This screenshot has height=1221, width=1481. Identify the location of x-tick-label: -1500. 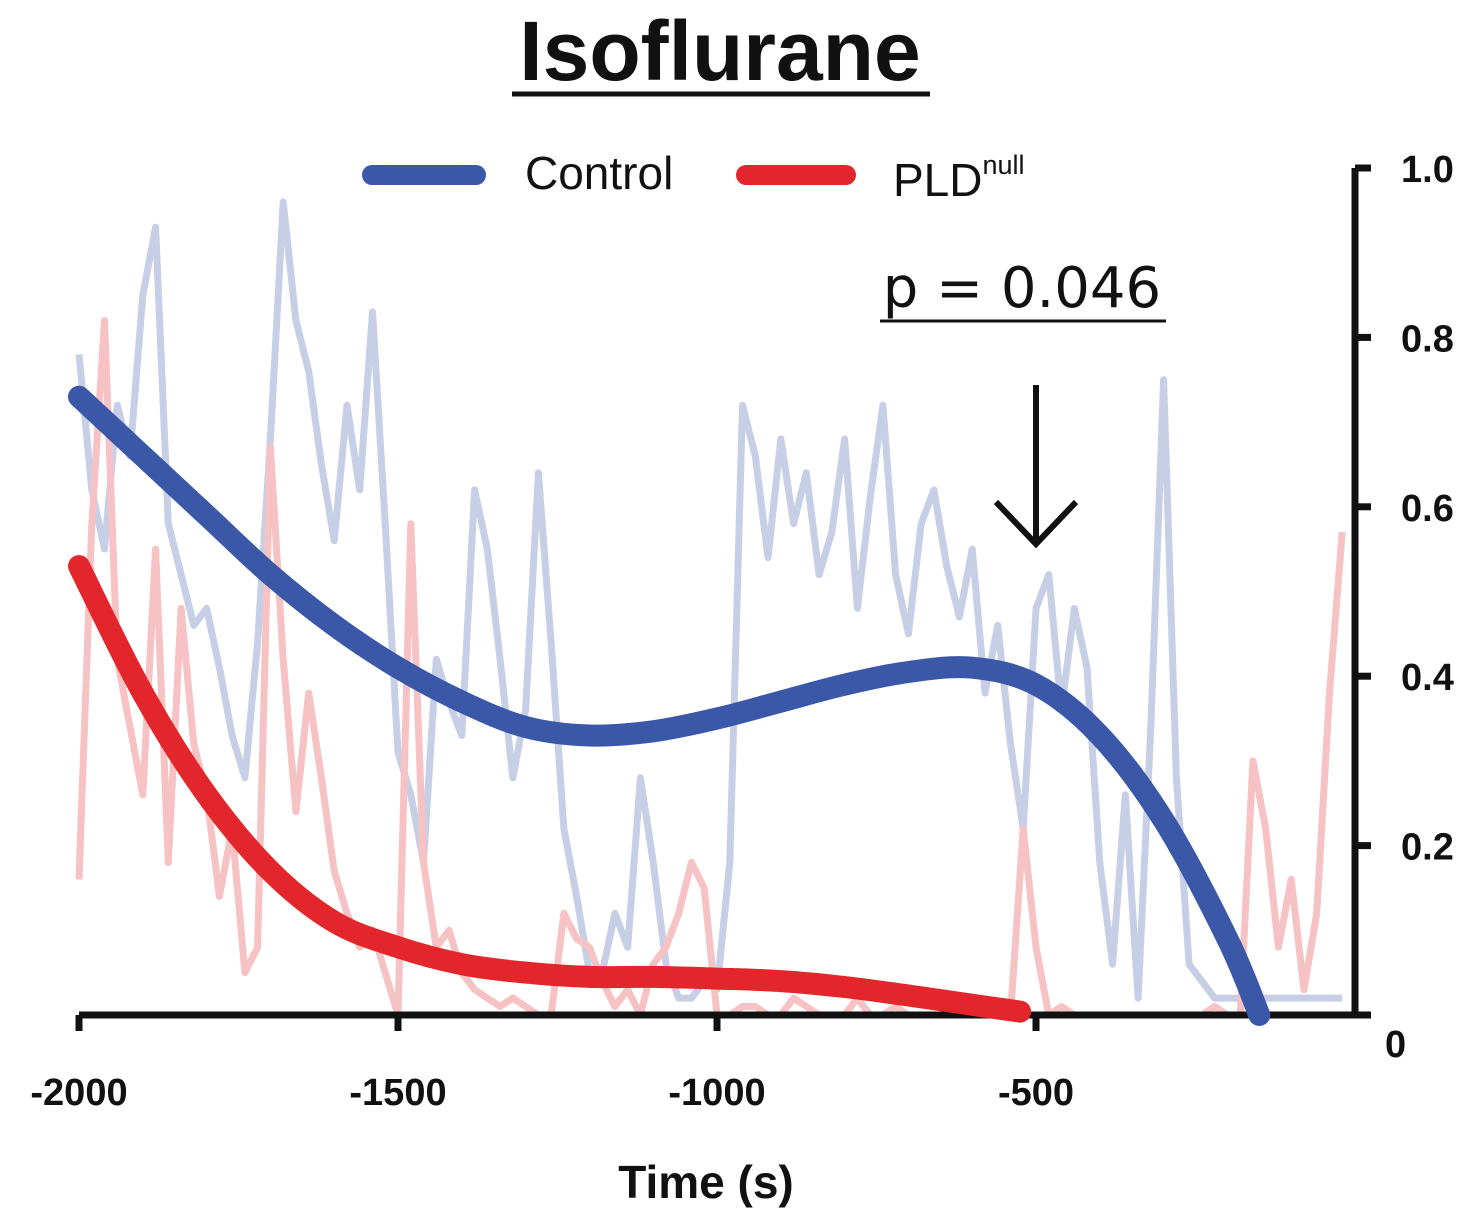
(397, 1093).